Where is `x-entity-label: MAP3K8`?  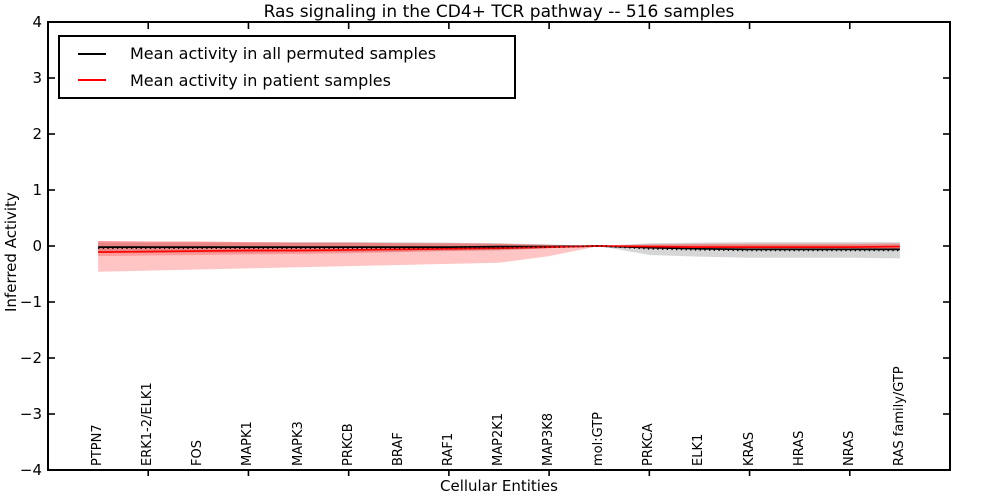 x-entity-label: MAP3K8 is located at coordinates (549, 439).